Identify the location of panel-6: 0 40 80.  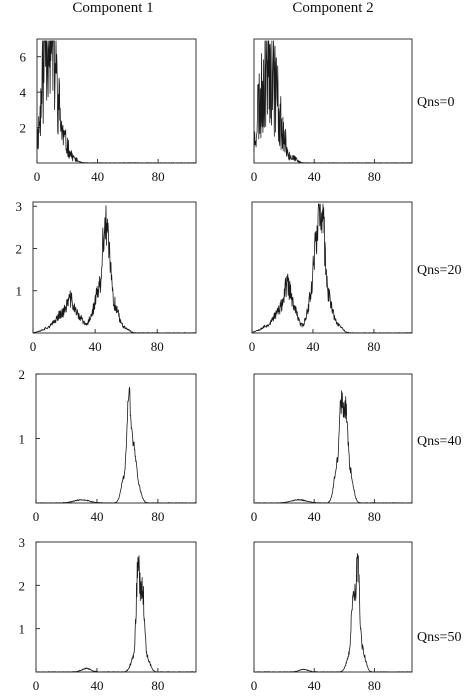
(332, 448).